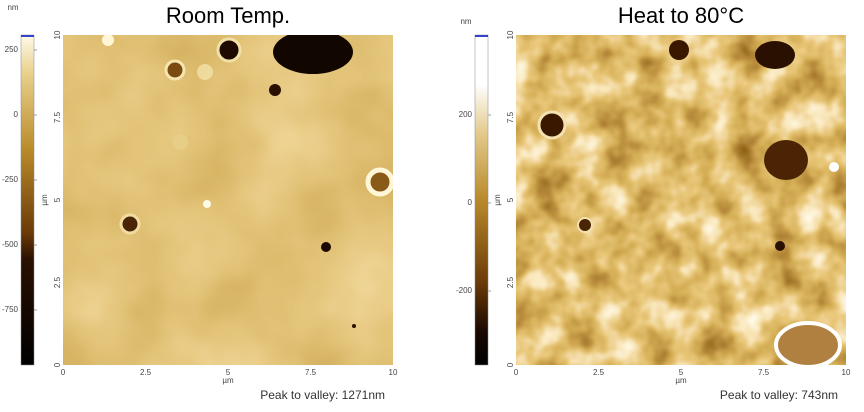 Image resolution: width=864 pixels, height=412 pixels. What do you see at coordinates (10, 244) in the screenshot?
I see `colorbar-tick-label: -500` at bounding box center [10, 244].